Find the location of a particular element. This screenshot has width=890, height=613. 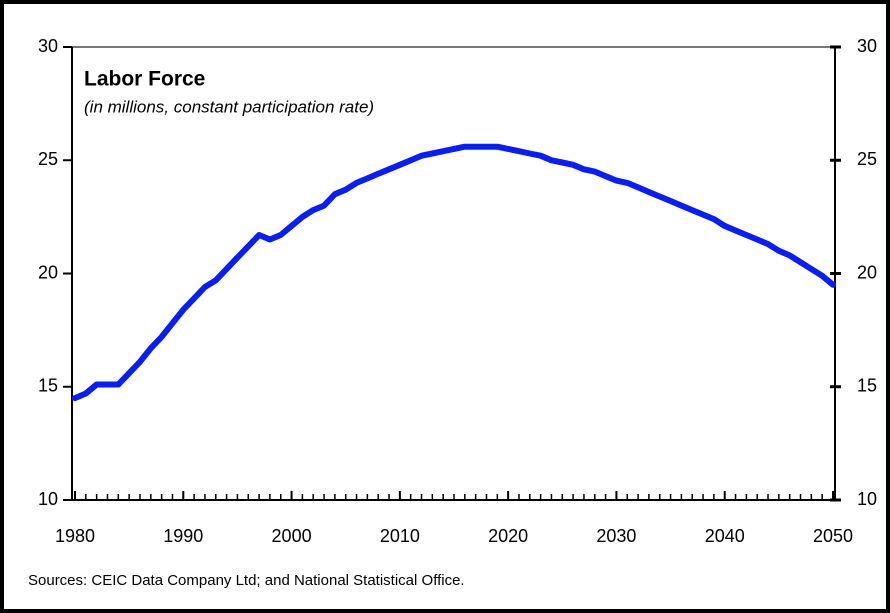

y-tick-label: 25 is located at coordinates (48, 159).